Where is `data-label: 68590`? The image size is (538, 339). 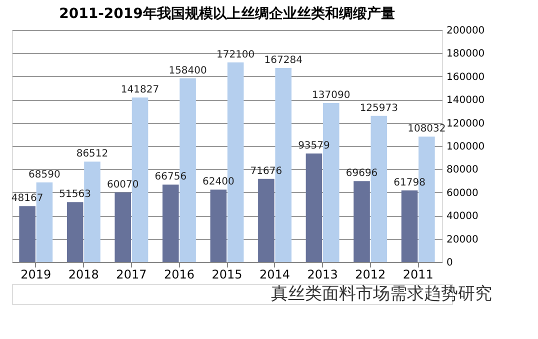
data-label: 68590 is located at coordinates (44, 174).